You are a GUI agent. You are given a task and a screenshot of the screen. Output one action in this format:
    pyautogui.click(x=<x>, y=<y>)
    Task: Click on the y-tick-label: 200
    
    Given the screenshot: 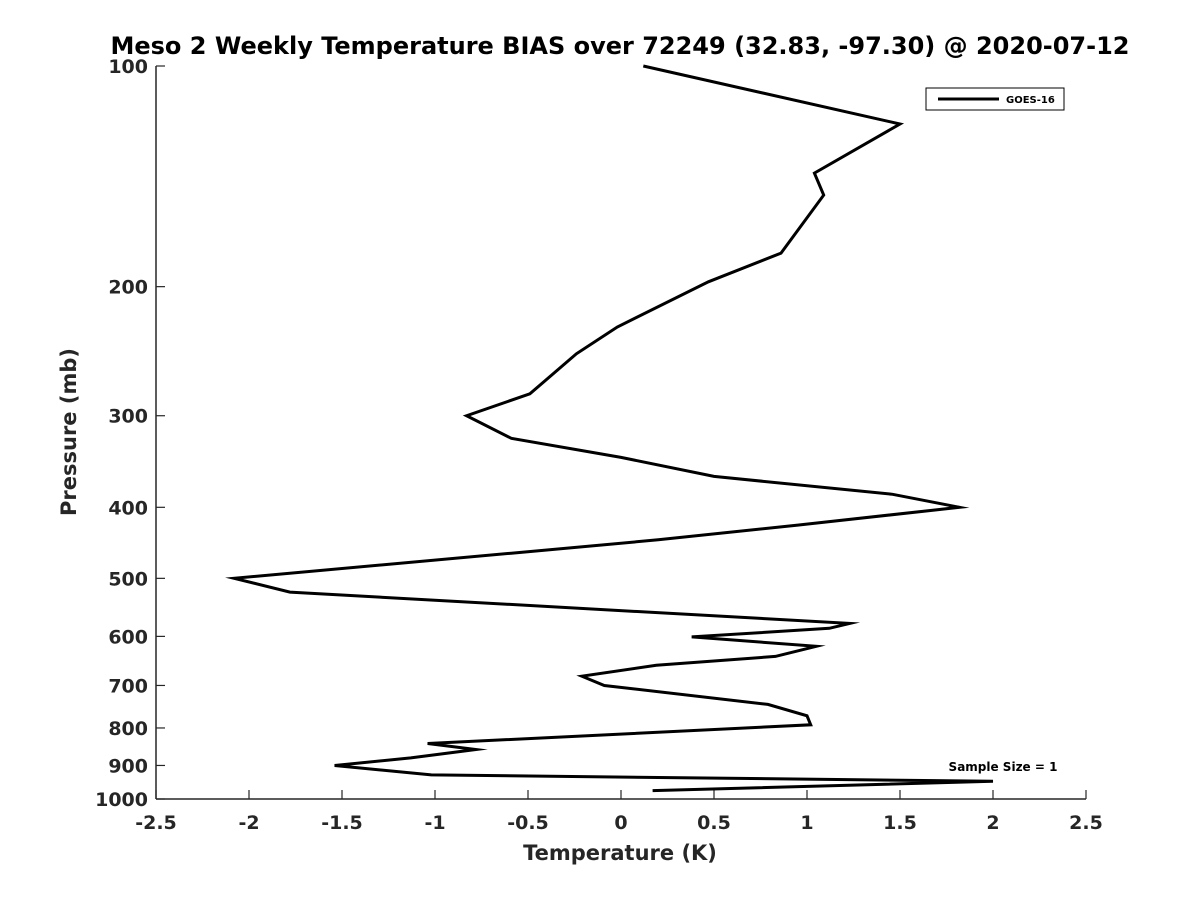 What is the action you would take?
    pyautogui.click(x=128, y=288)
    